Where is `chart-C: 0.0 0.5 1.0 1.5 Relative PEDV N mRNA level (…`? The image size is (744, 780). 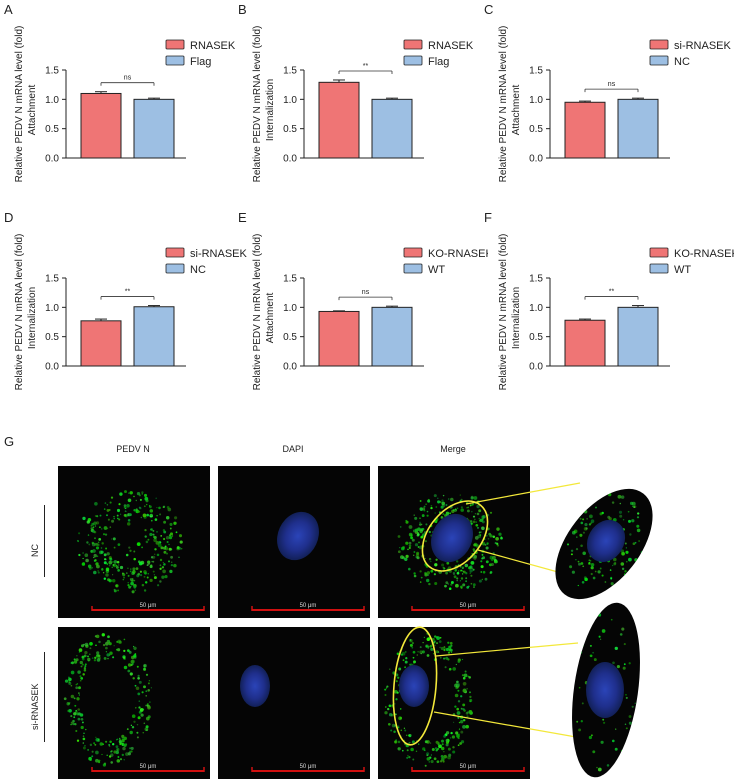
chart-C: 0.0 0.5 1.0 1.5 Relative PEDV N mRNA level (… is located at coordinates (615, 104).